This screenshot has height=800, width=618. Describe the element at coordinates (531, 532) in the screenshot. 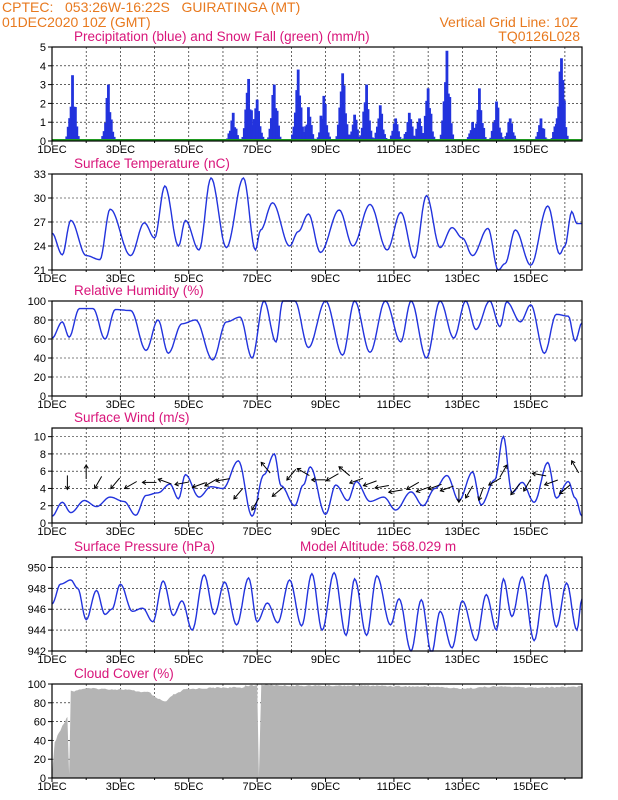

I see `x-tick-label: 15DEC` at that location.